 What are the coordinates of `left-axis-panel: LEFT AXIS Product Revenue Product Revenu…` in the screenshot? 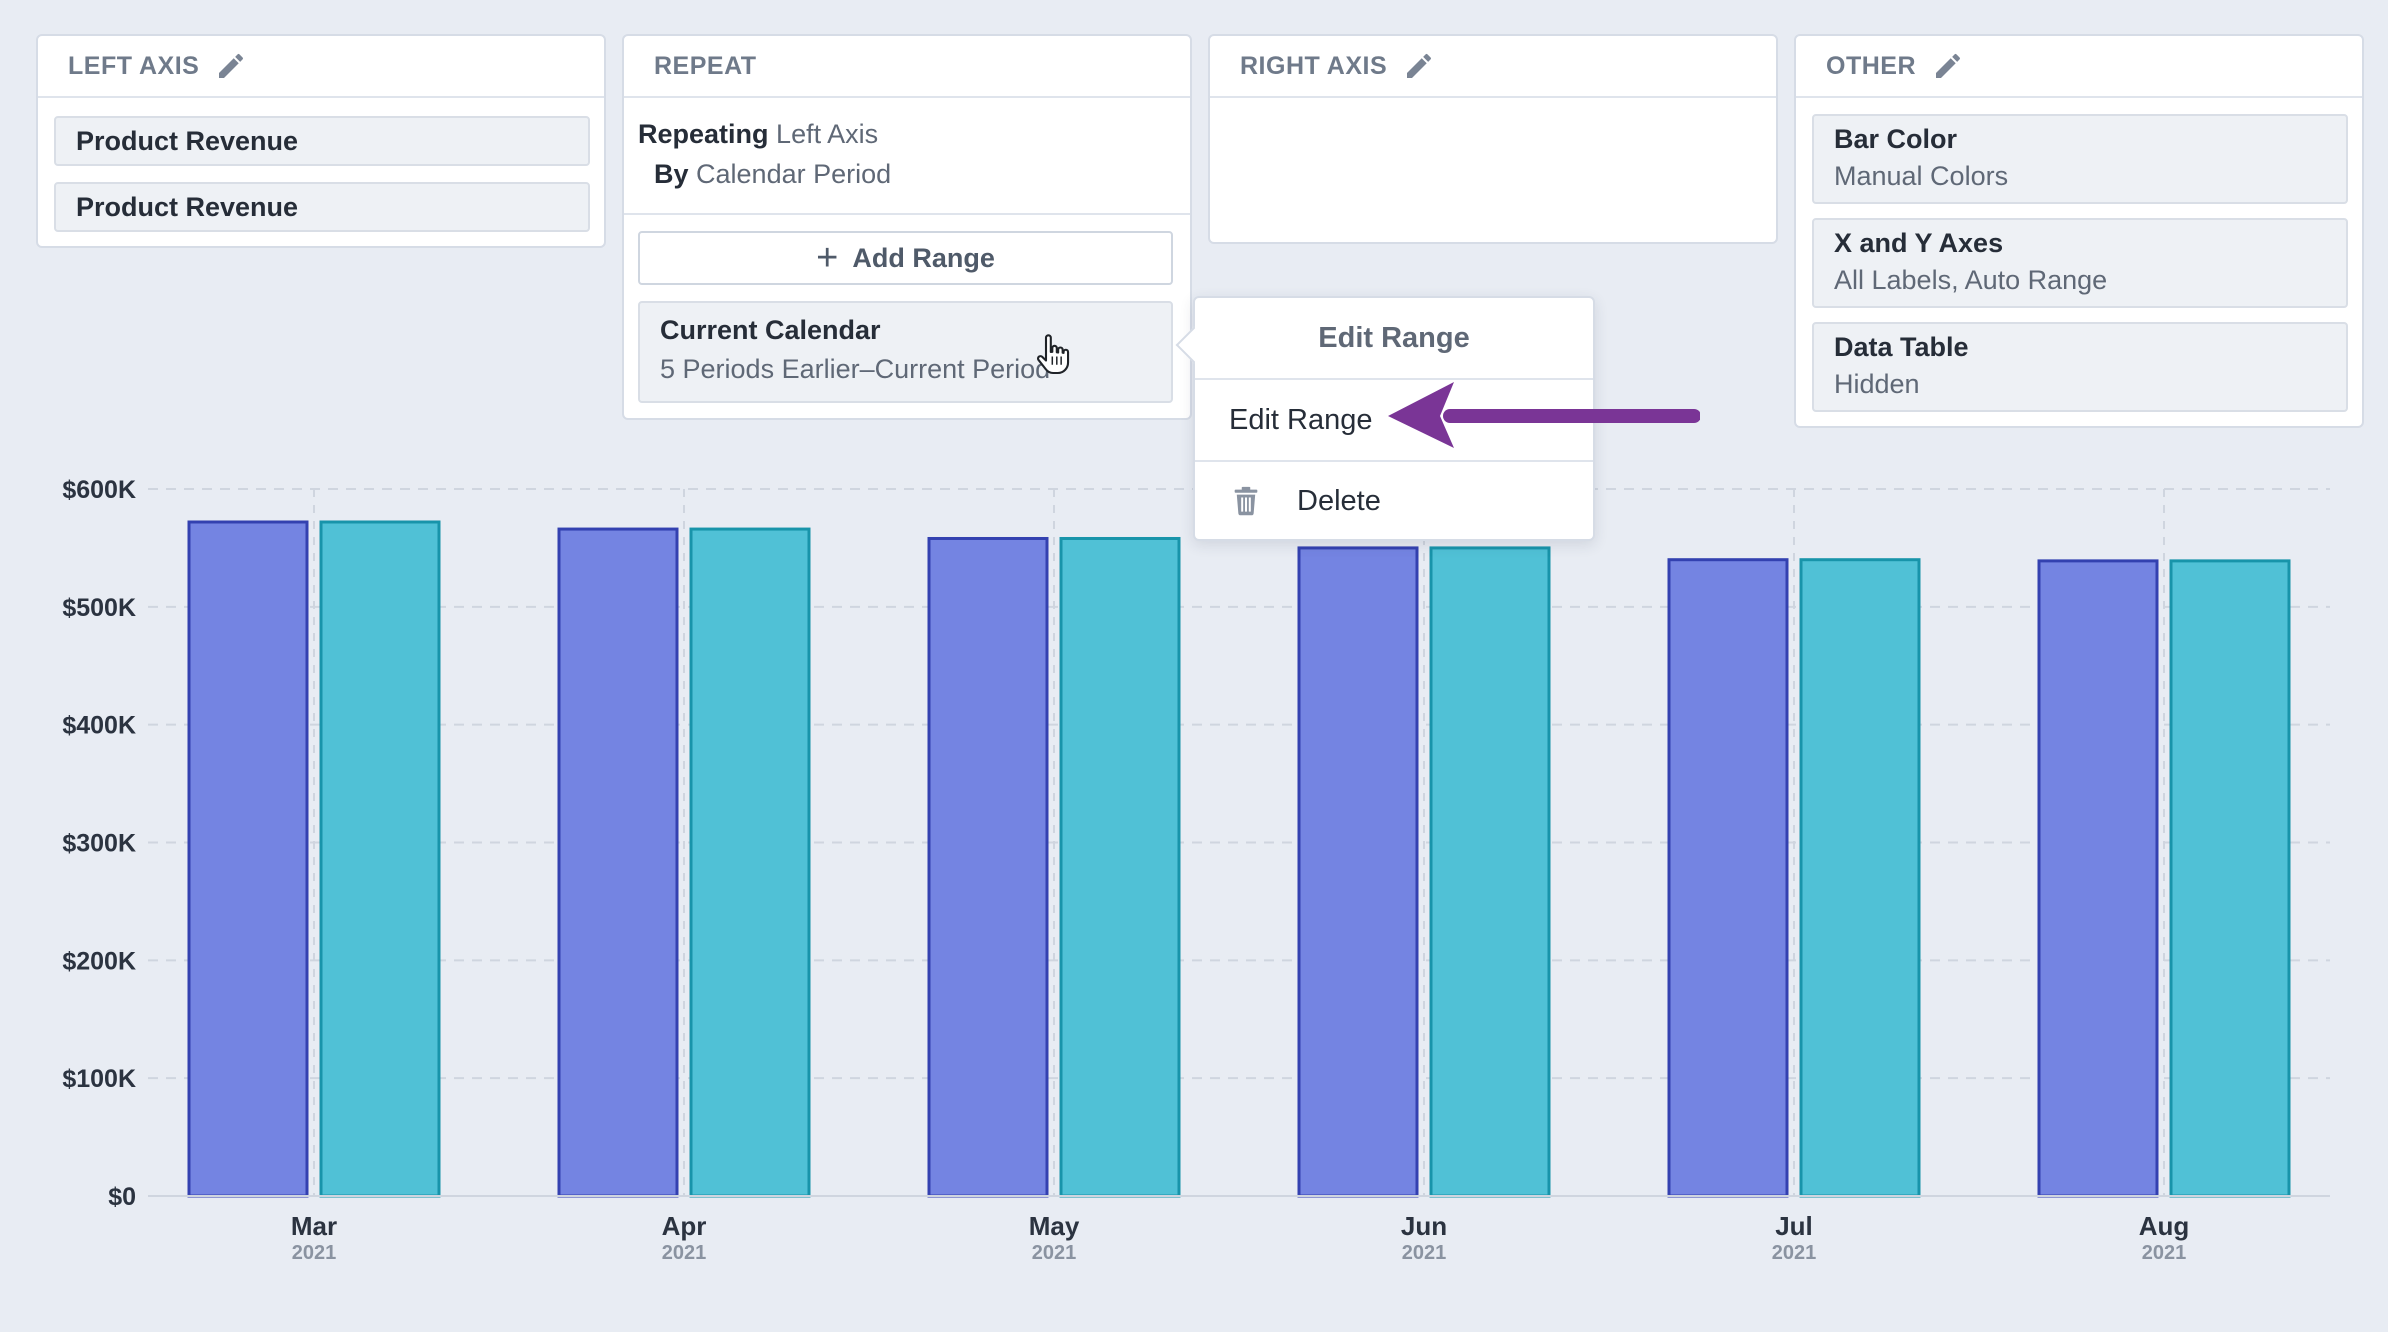 It's located at (321, 141).